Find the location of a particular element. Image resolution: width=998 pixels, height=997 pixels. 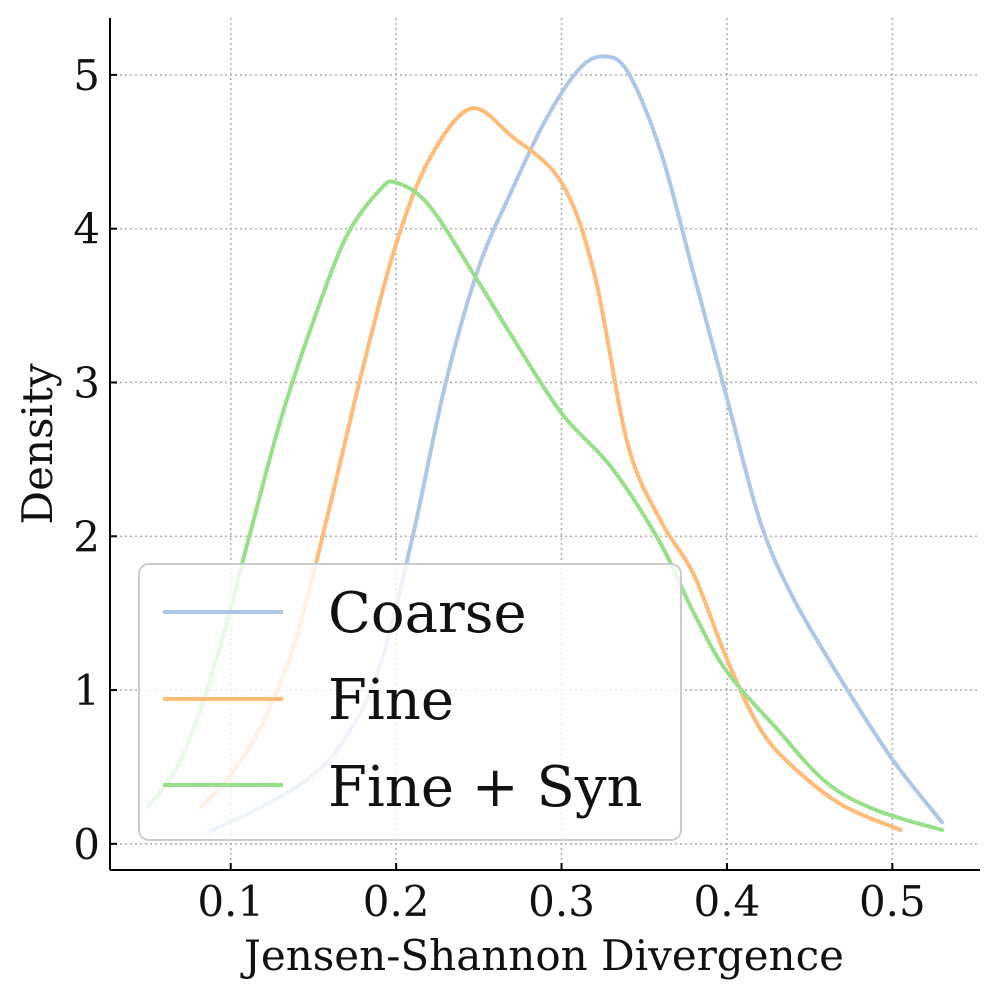

x-tick-label-0-5: 0.5 is located at coordinates (892, 901).